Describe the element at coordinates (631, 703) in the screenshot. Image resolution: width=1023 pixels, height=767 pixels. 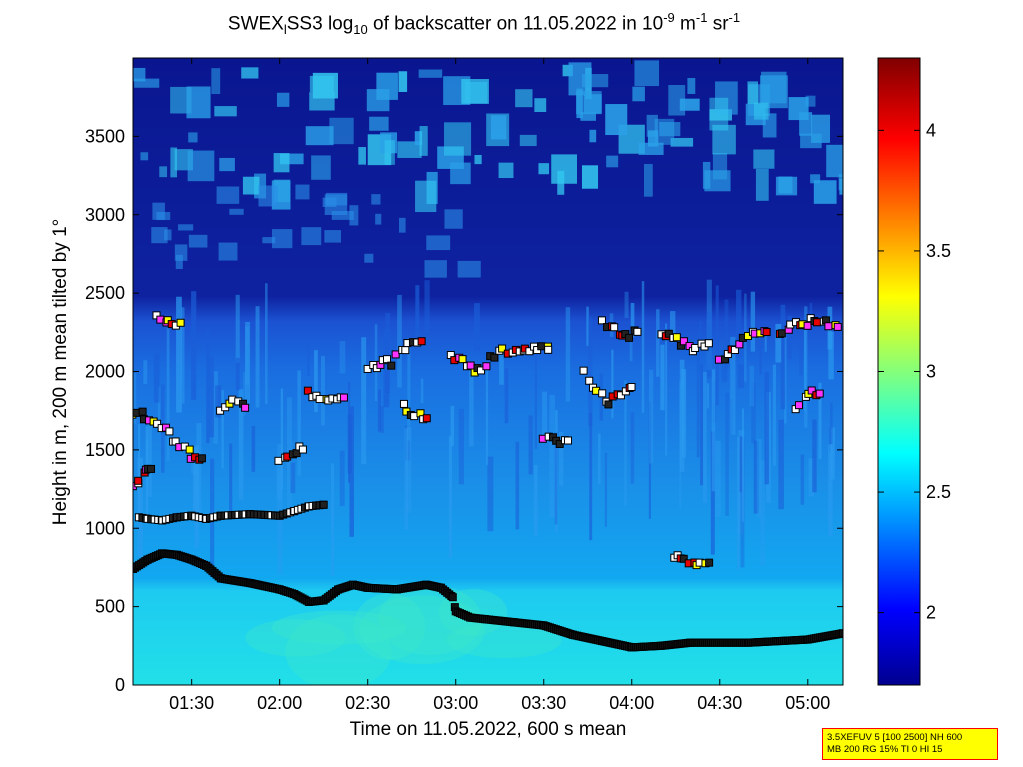
I see `x-tick-label: 04:00` at that location.